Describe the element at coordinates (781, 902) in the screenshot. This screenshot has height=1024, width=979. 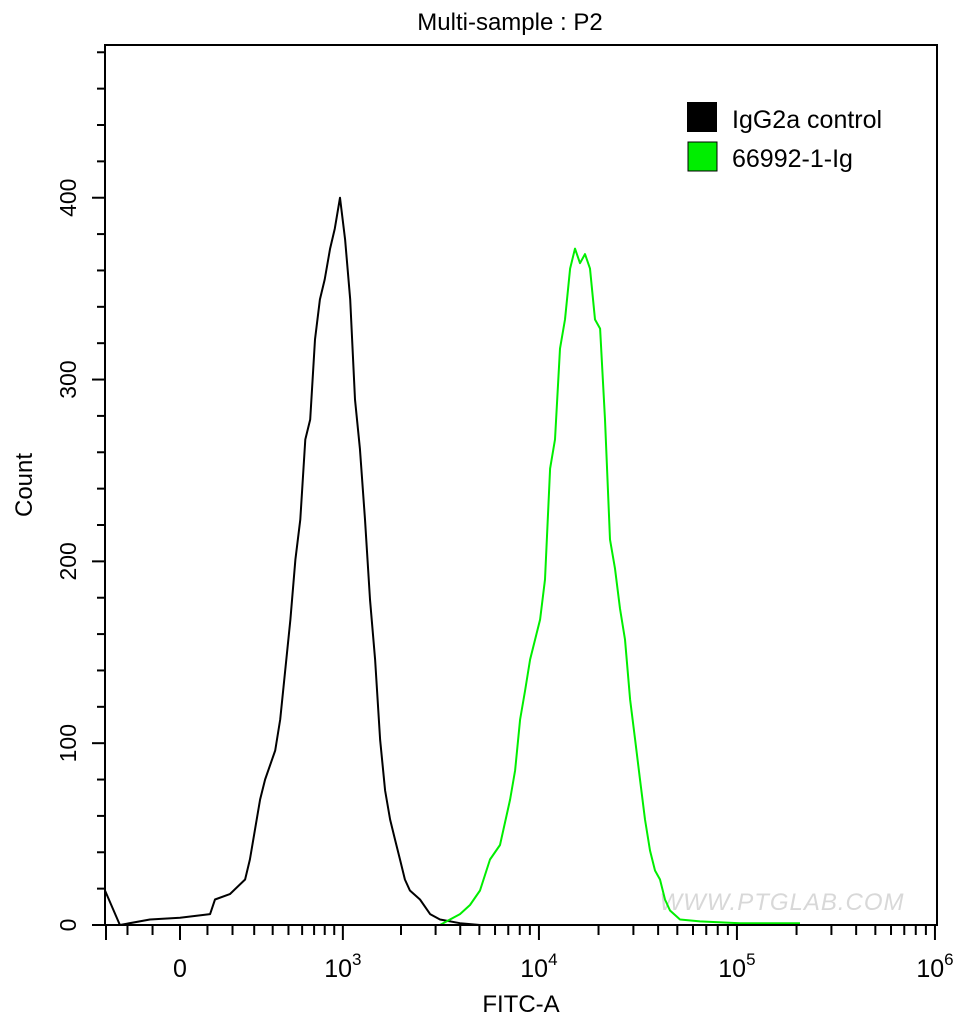
I see `watermark: WWW.PTGLAB.COM` at that location.